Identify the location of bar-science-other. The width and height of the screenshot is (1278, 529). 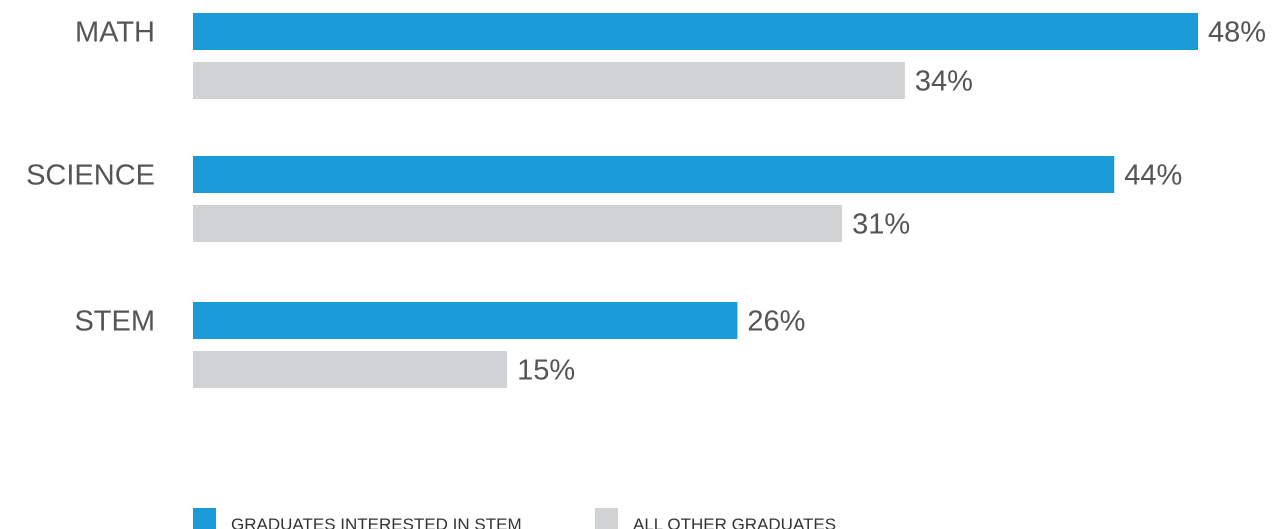
(518, 223).